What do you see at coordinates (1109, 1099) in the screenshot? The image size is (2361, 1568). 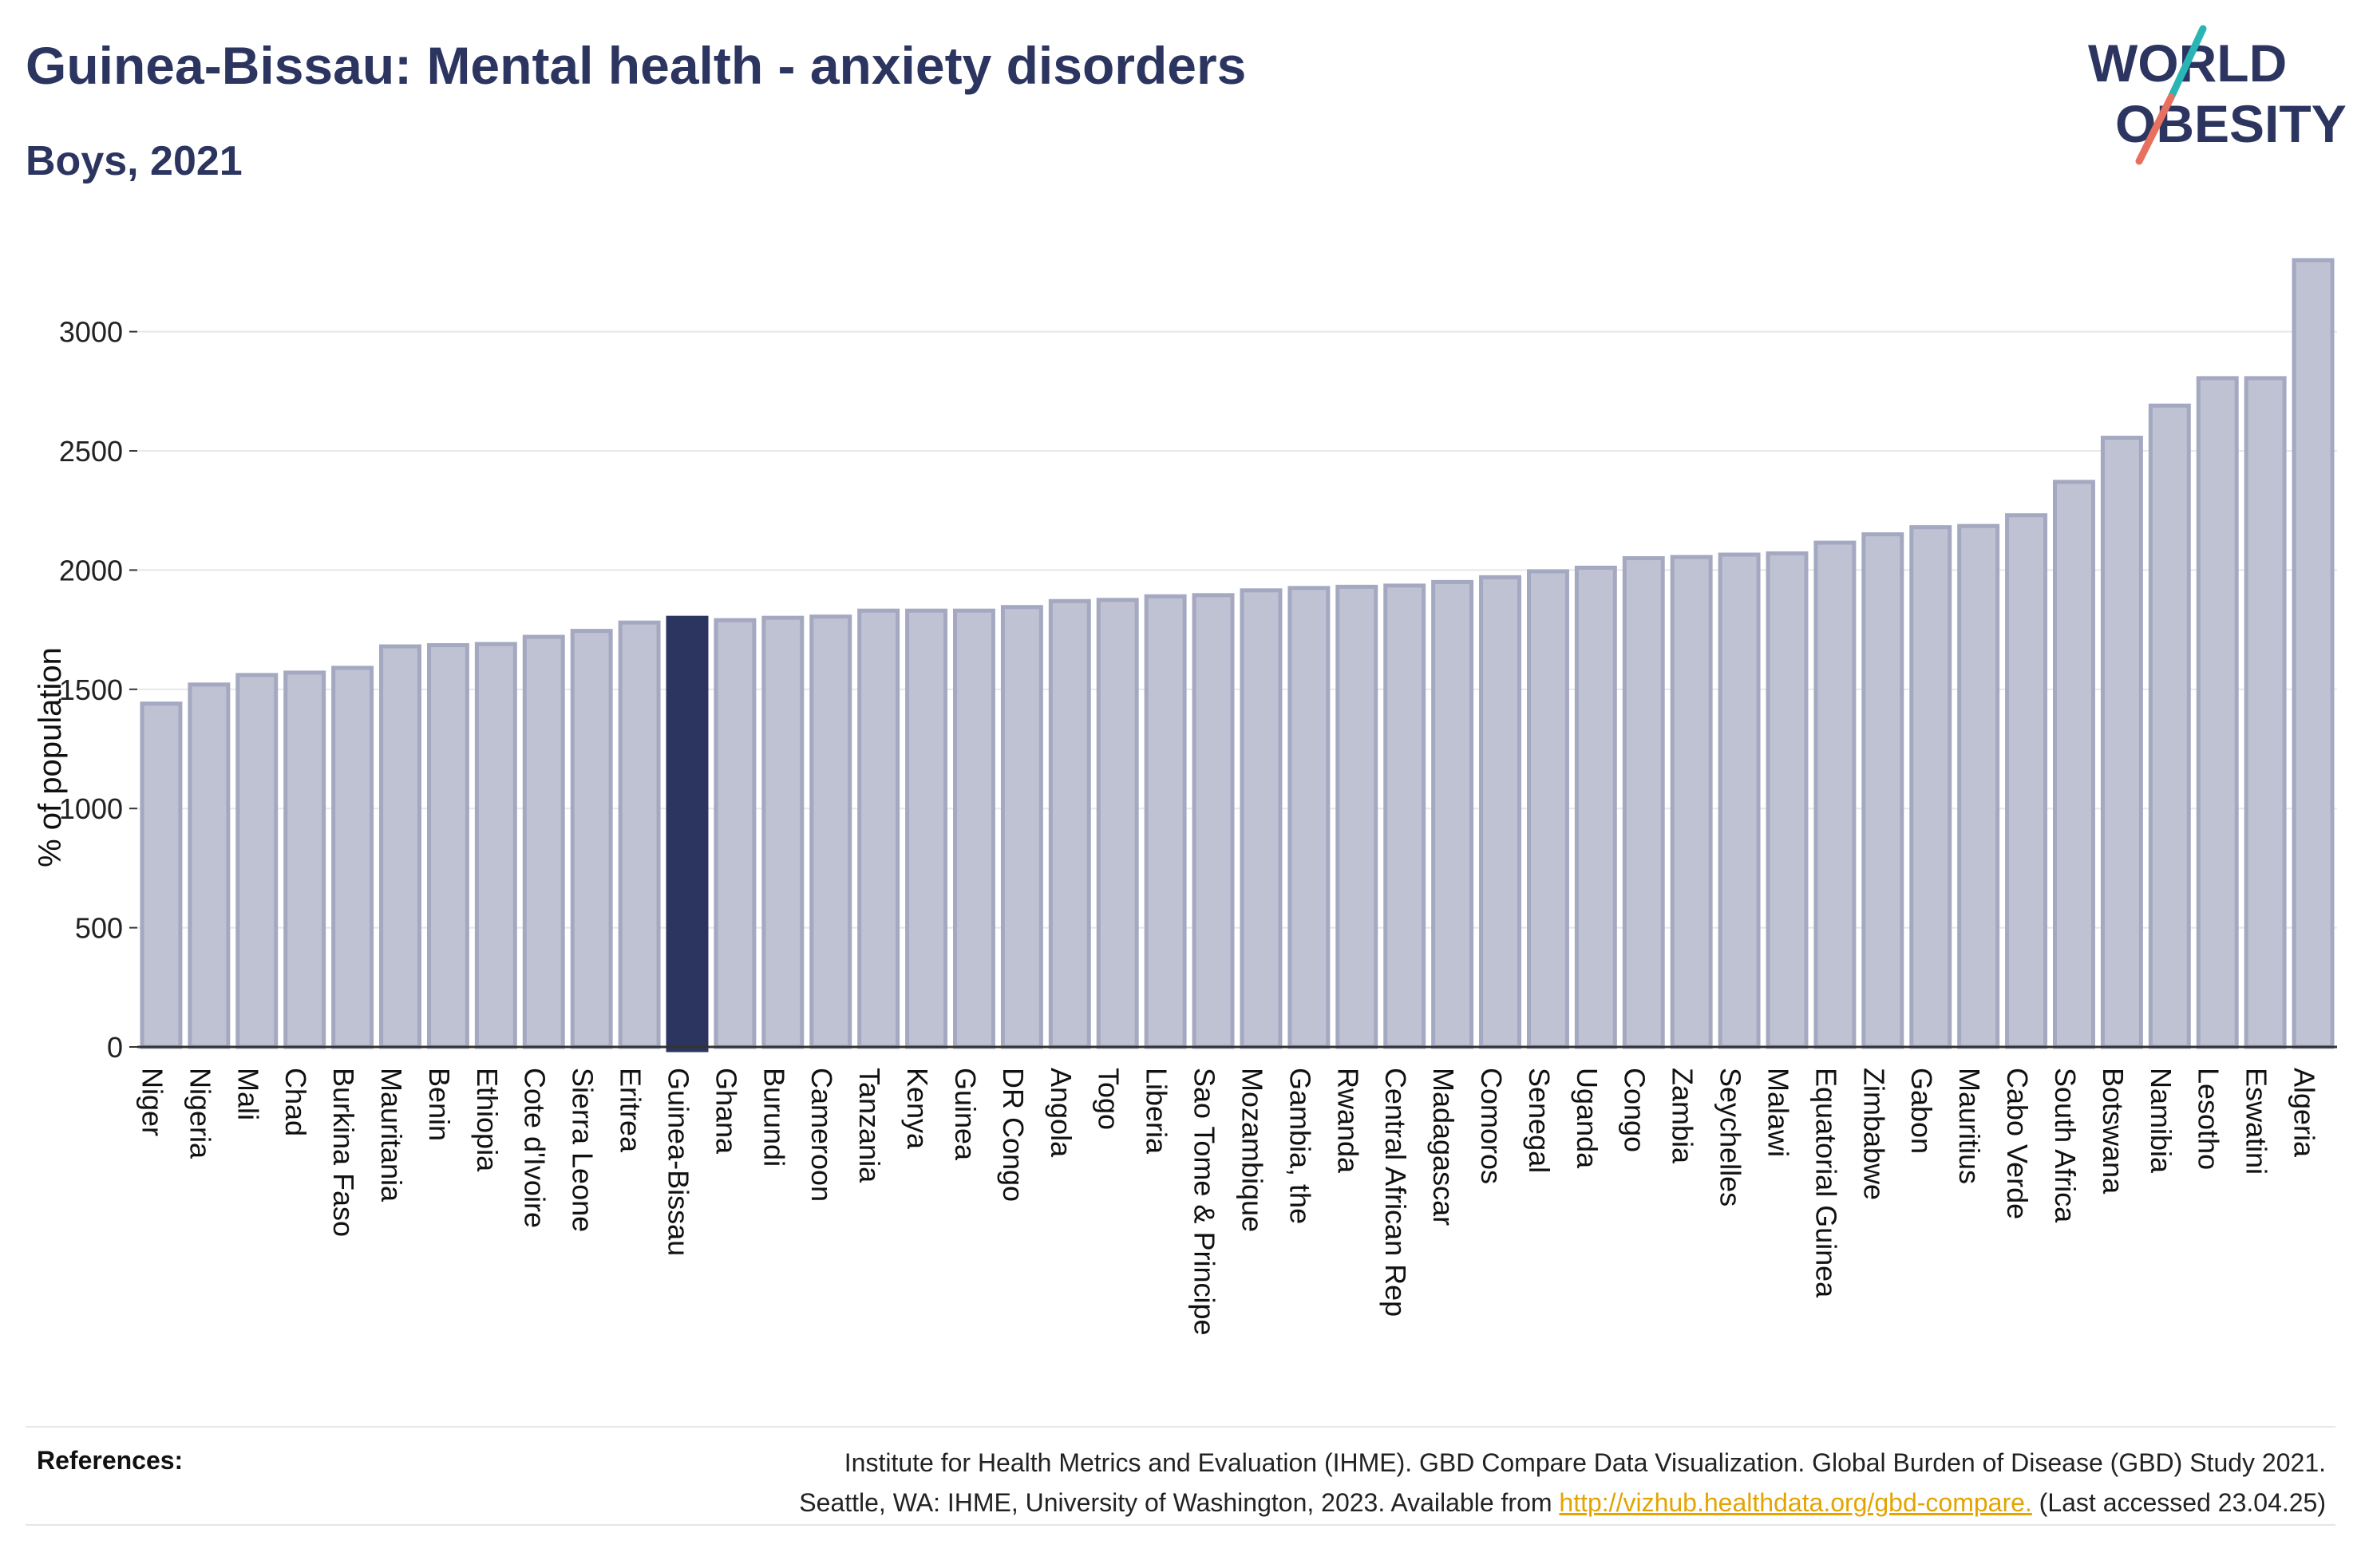 I see `x-tick-label: Togo` at bounding box center [1109, 1099].